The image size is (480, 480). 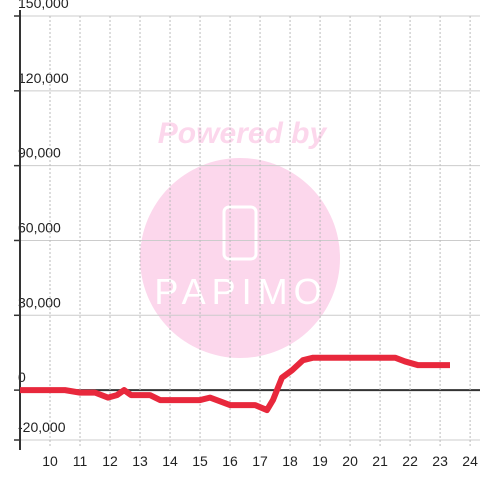 What do you see at coordinates (170, 461) in the screenshot?
I see `x-tick-label: 14` at bounding box center [170, 461].